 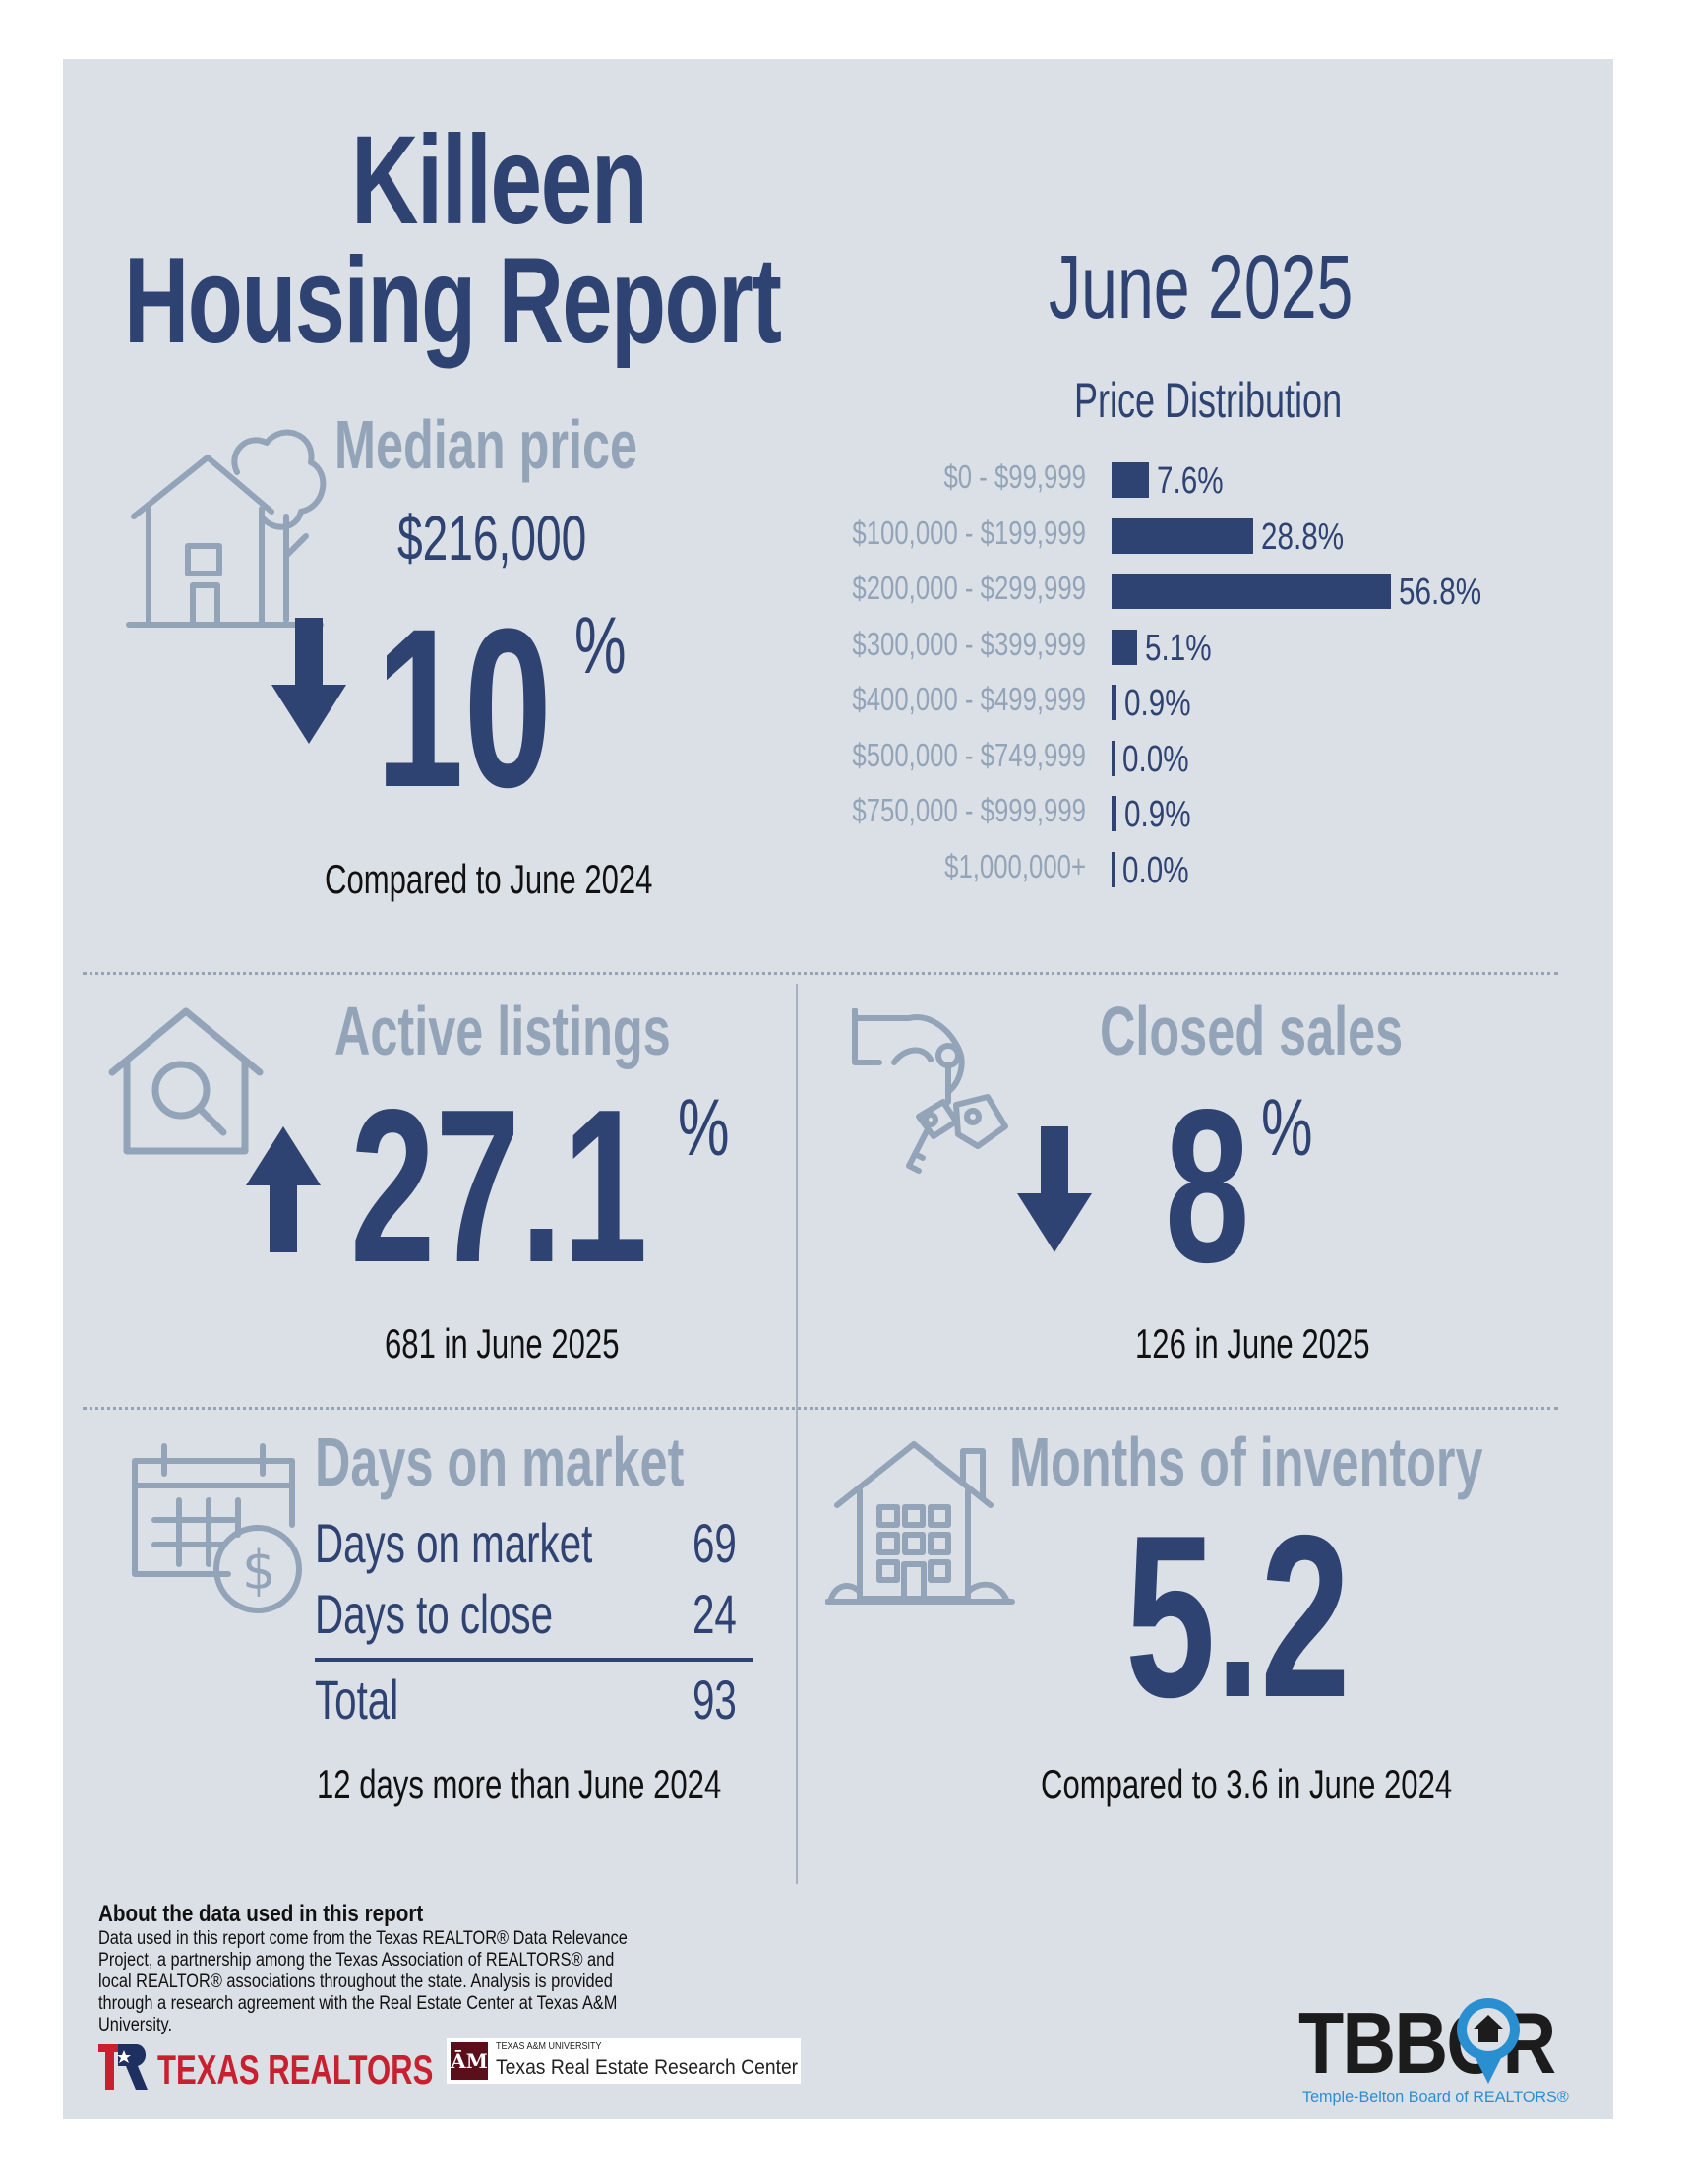 What do you see at coordinates (226, 528) in the screenshot?
I see `house-tree-icon` at bounding box center [226, 528].